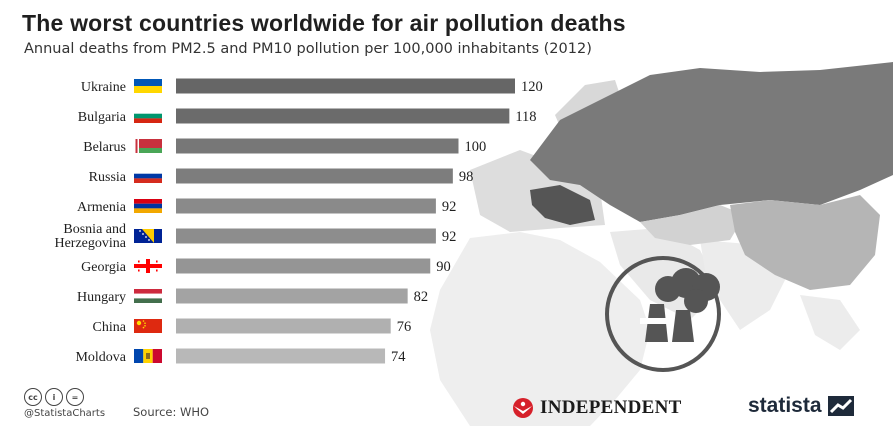 The height and width of the screenshot is (426, 893). I want to click on category-label-moldova: Moldova, so click(100, 357).